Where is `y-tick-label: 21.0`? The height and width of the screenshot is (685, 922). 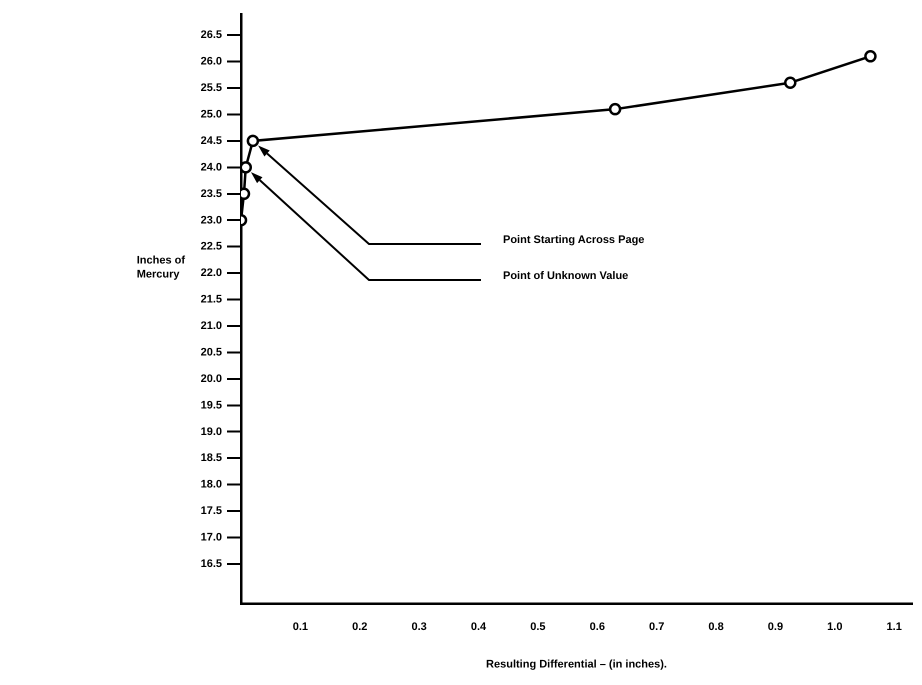
y-tick-label: 21.0 is located at coordinates (211, 326).